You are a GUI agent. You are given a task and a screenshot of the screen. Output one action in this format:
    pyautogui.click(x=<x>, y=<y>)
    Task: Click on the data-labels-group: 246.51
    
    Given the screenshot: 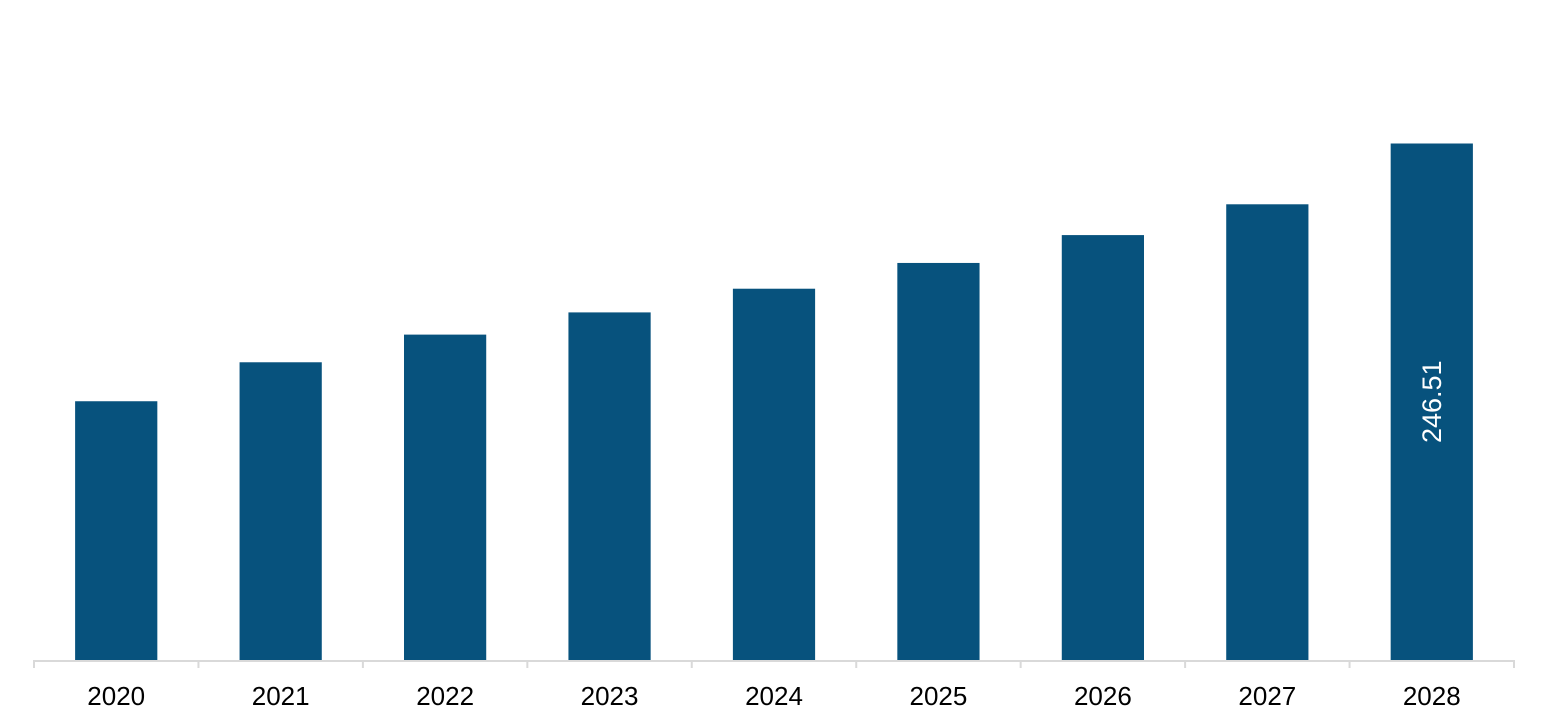 What is the action you would take?
    pyautogui.click(x=1432, y=401)
    